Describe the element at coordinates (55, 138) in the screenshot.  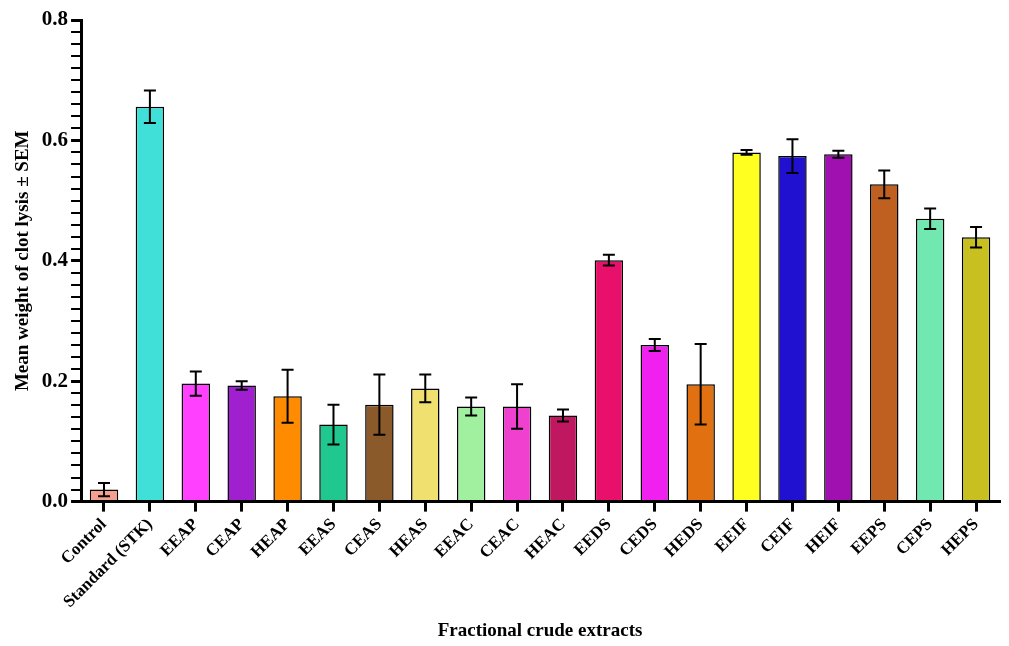
I see `y-tick-label: 0.6` at that location.